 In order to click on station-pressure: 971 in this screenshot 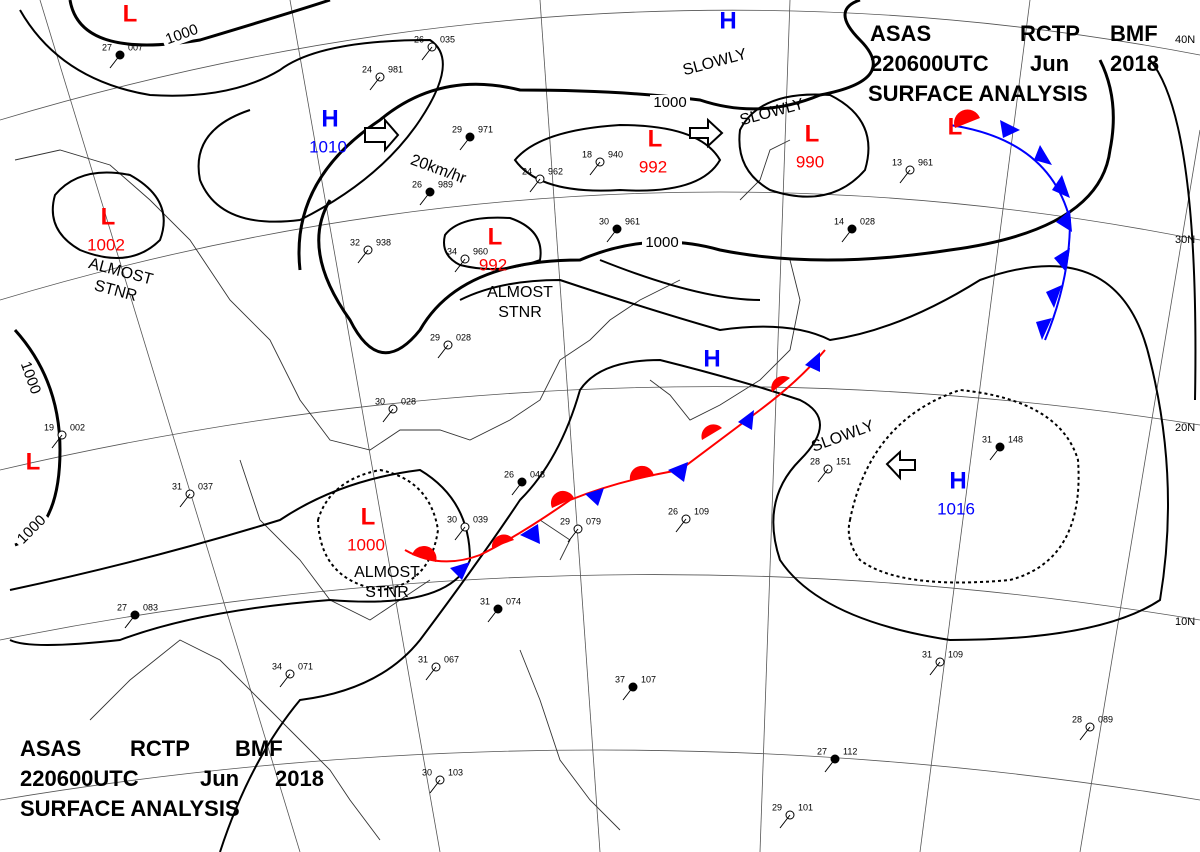, I will do `click(485, 129)`.